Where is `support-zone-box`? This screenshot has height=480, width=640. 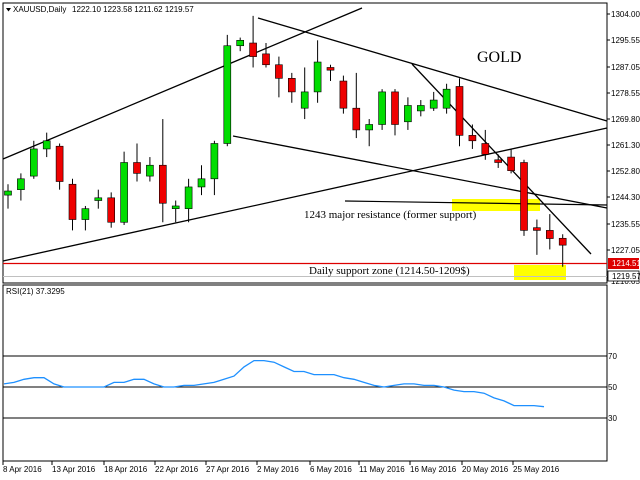
support-zone-box is located at coordinates (540, 272).